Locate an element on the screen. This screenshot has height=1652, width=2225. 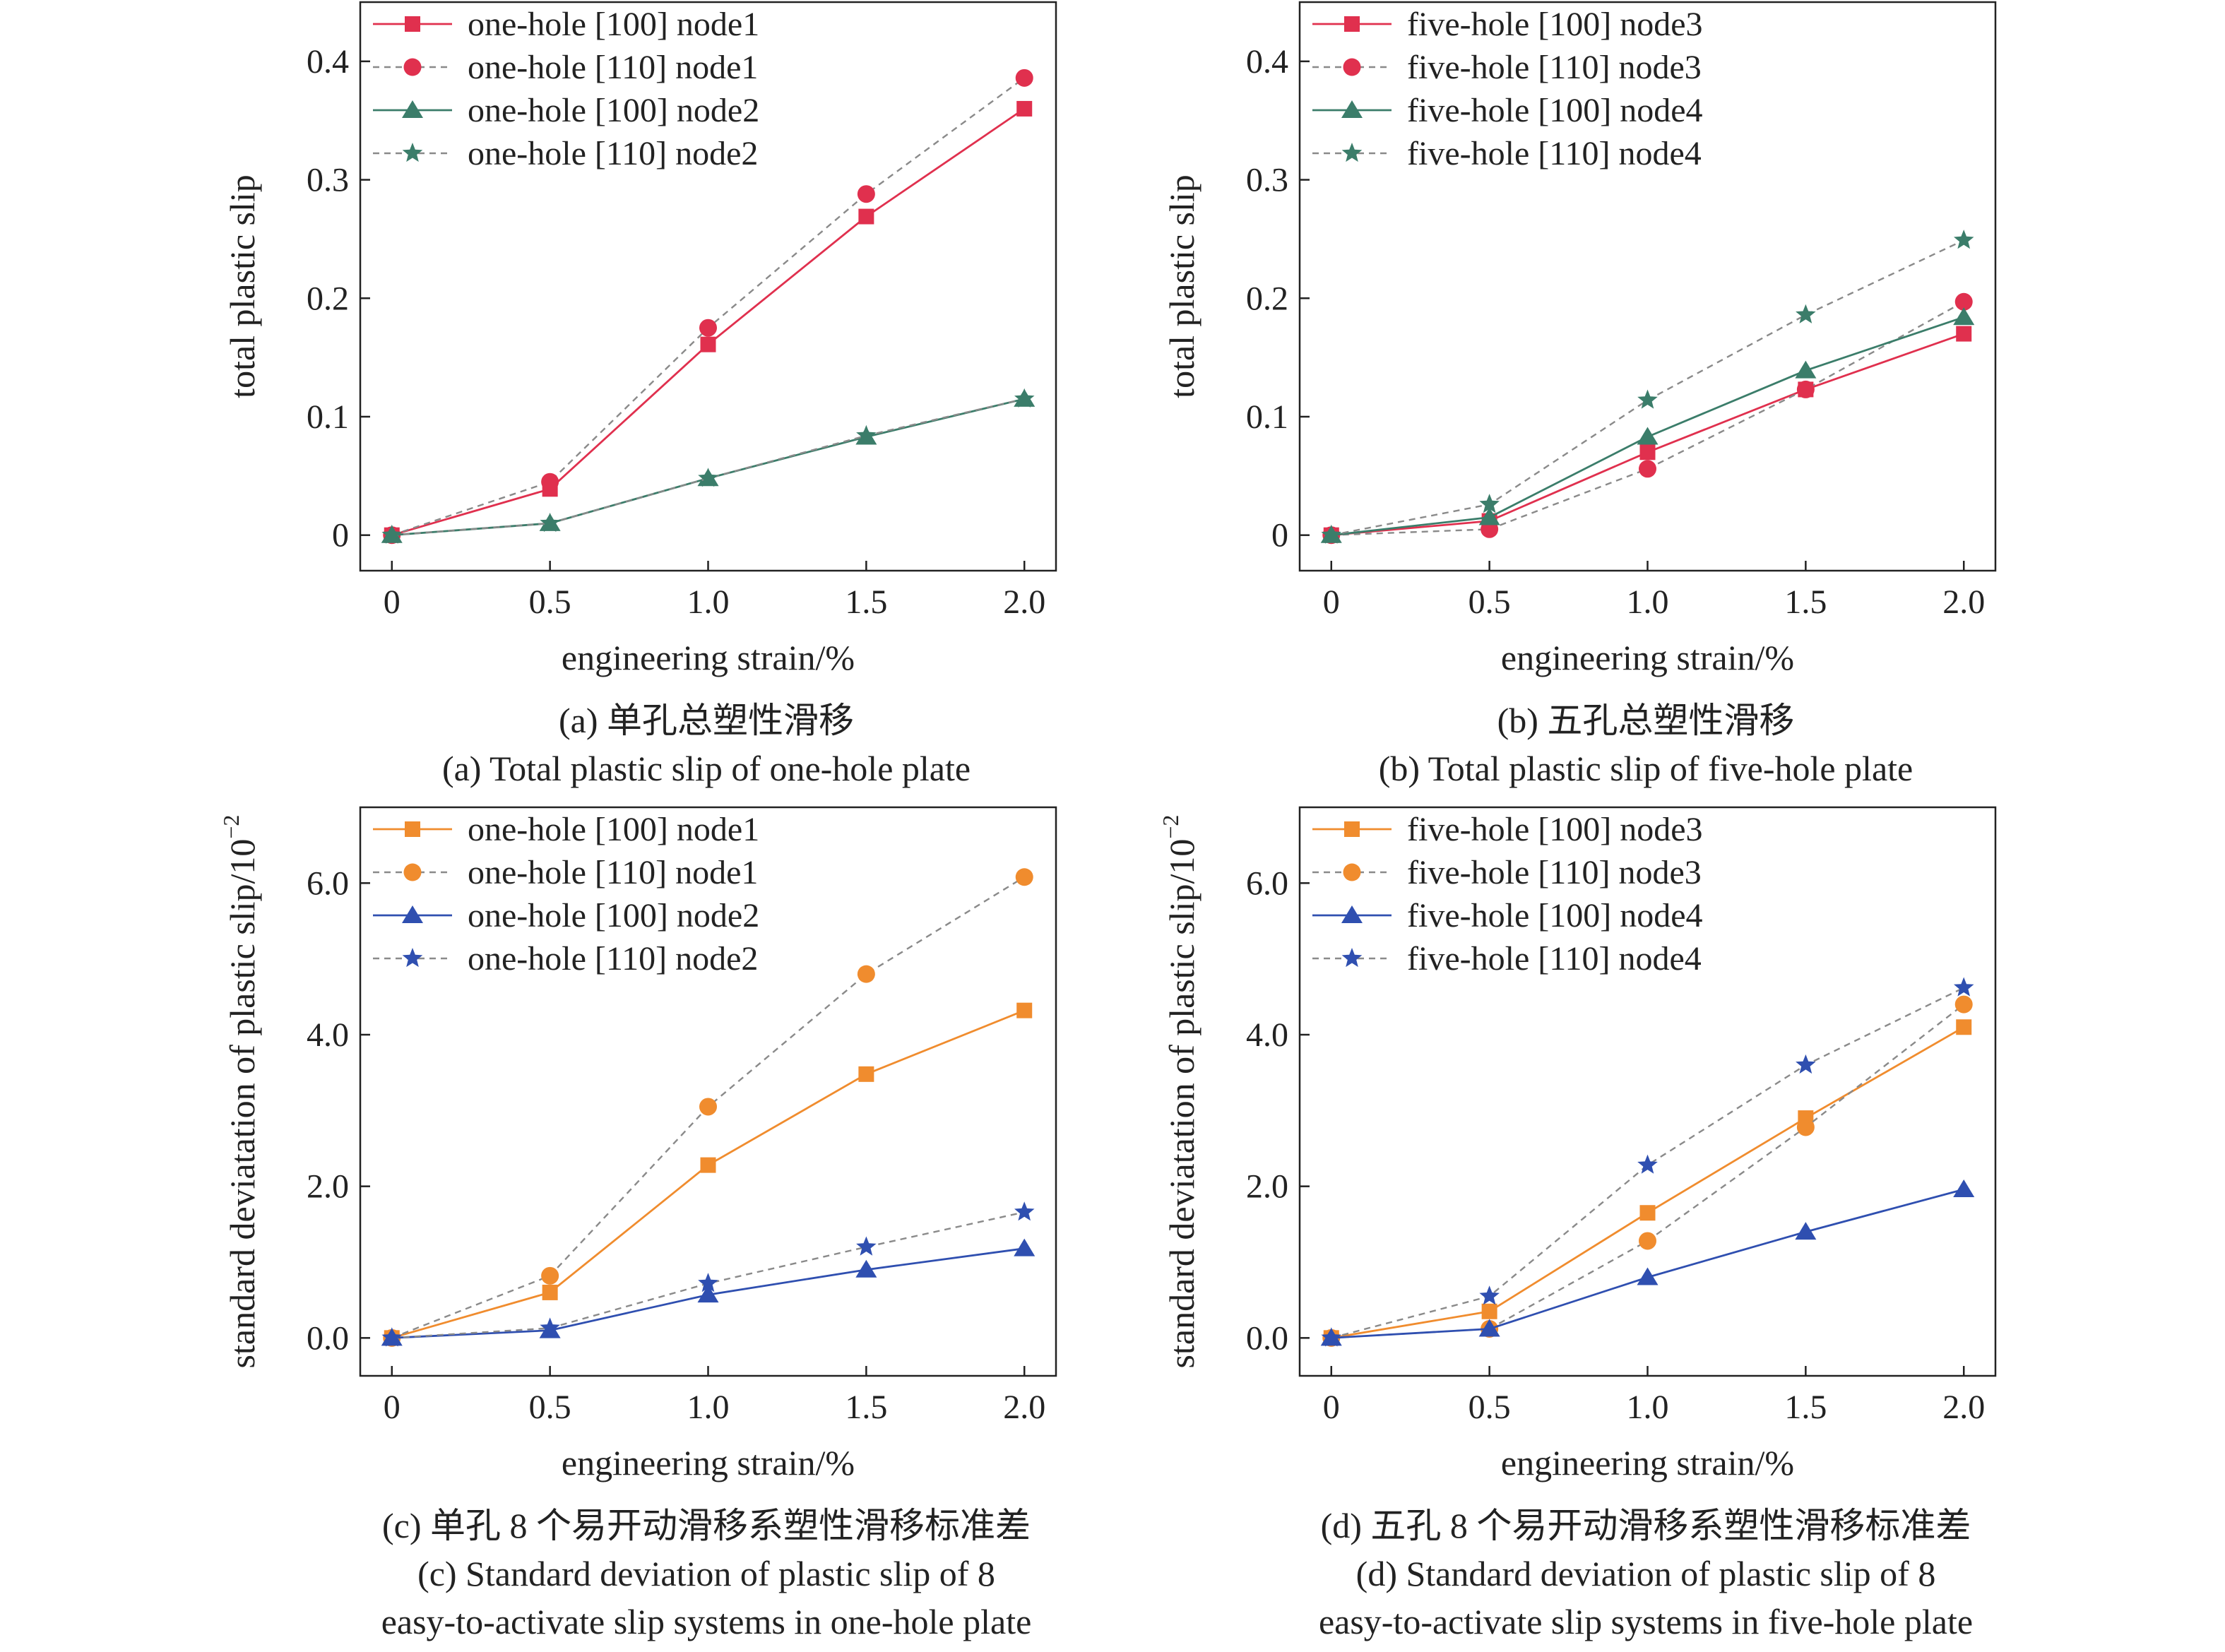
y-tick-label: 4.0 is located at coordinates (328, 1035).